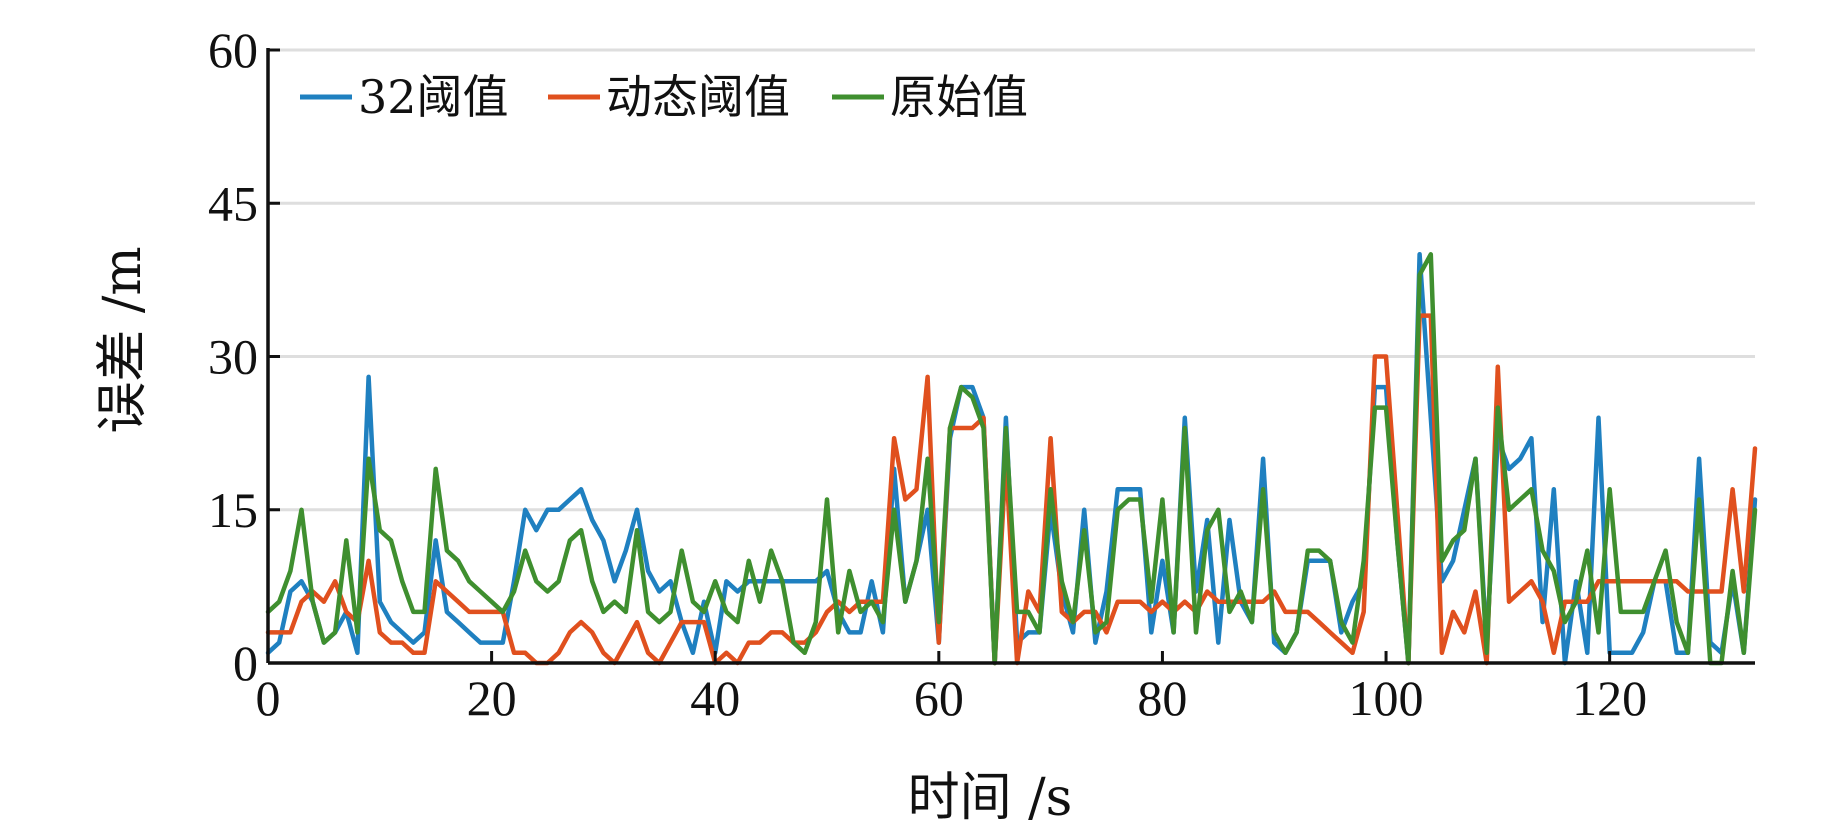  I want to click on legend: 32阈值 动态阈值 原始值, so click(664, 97).